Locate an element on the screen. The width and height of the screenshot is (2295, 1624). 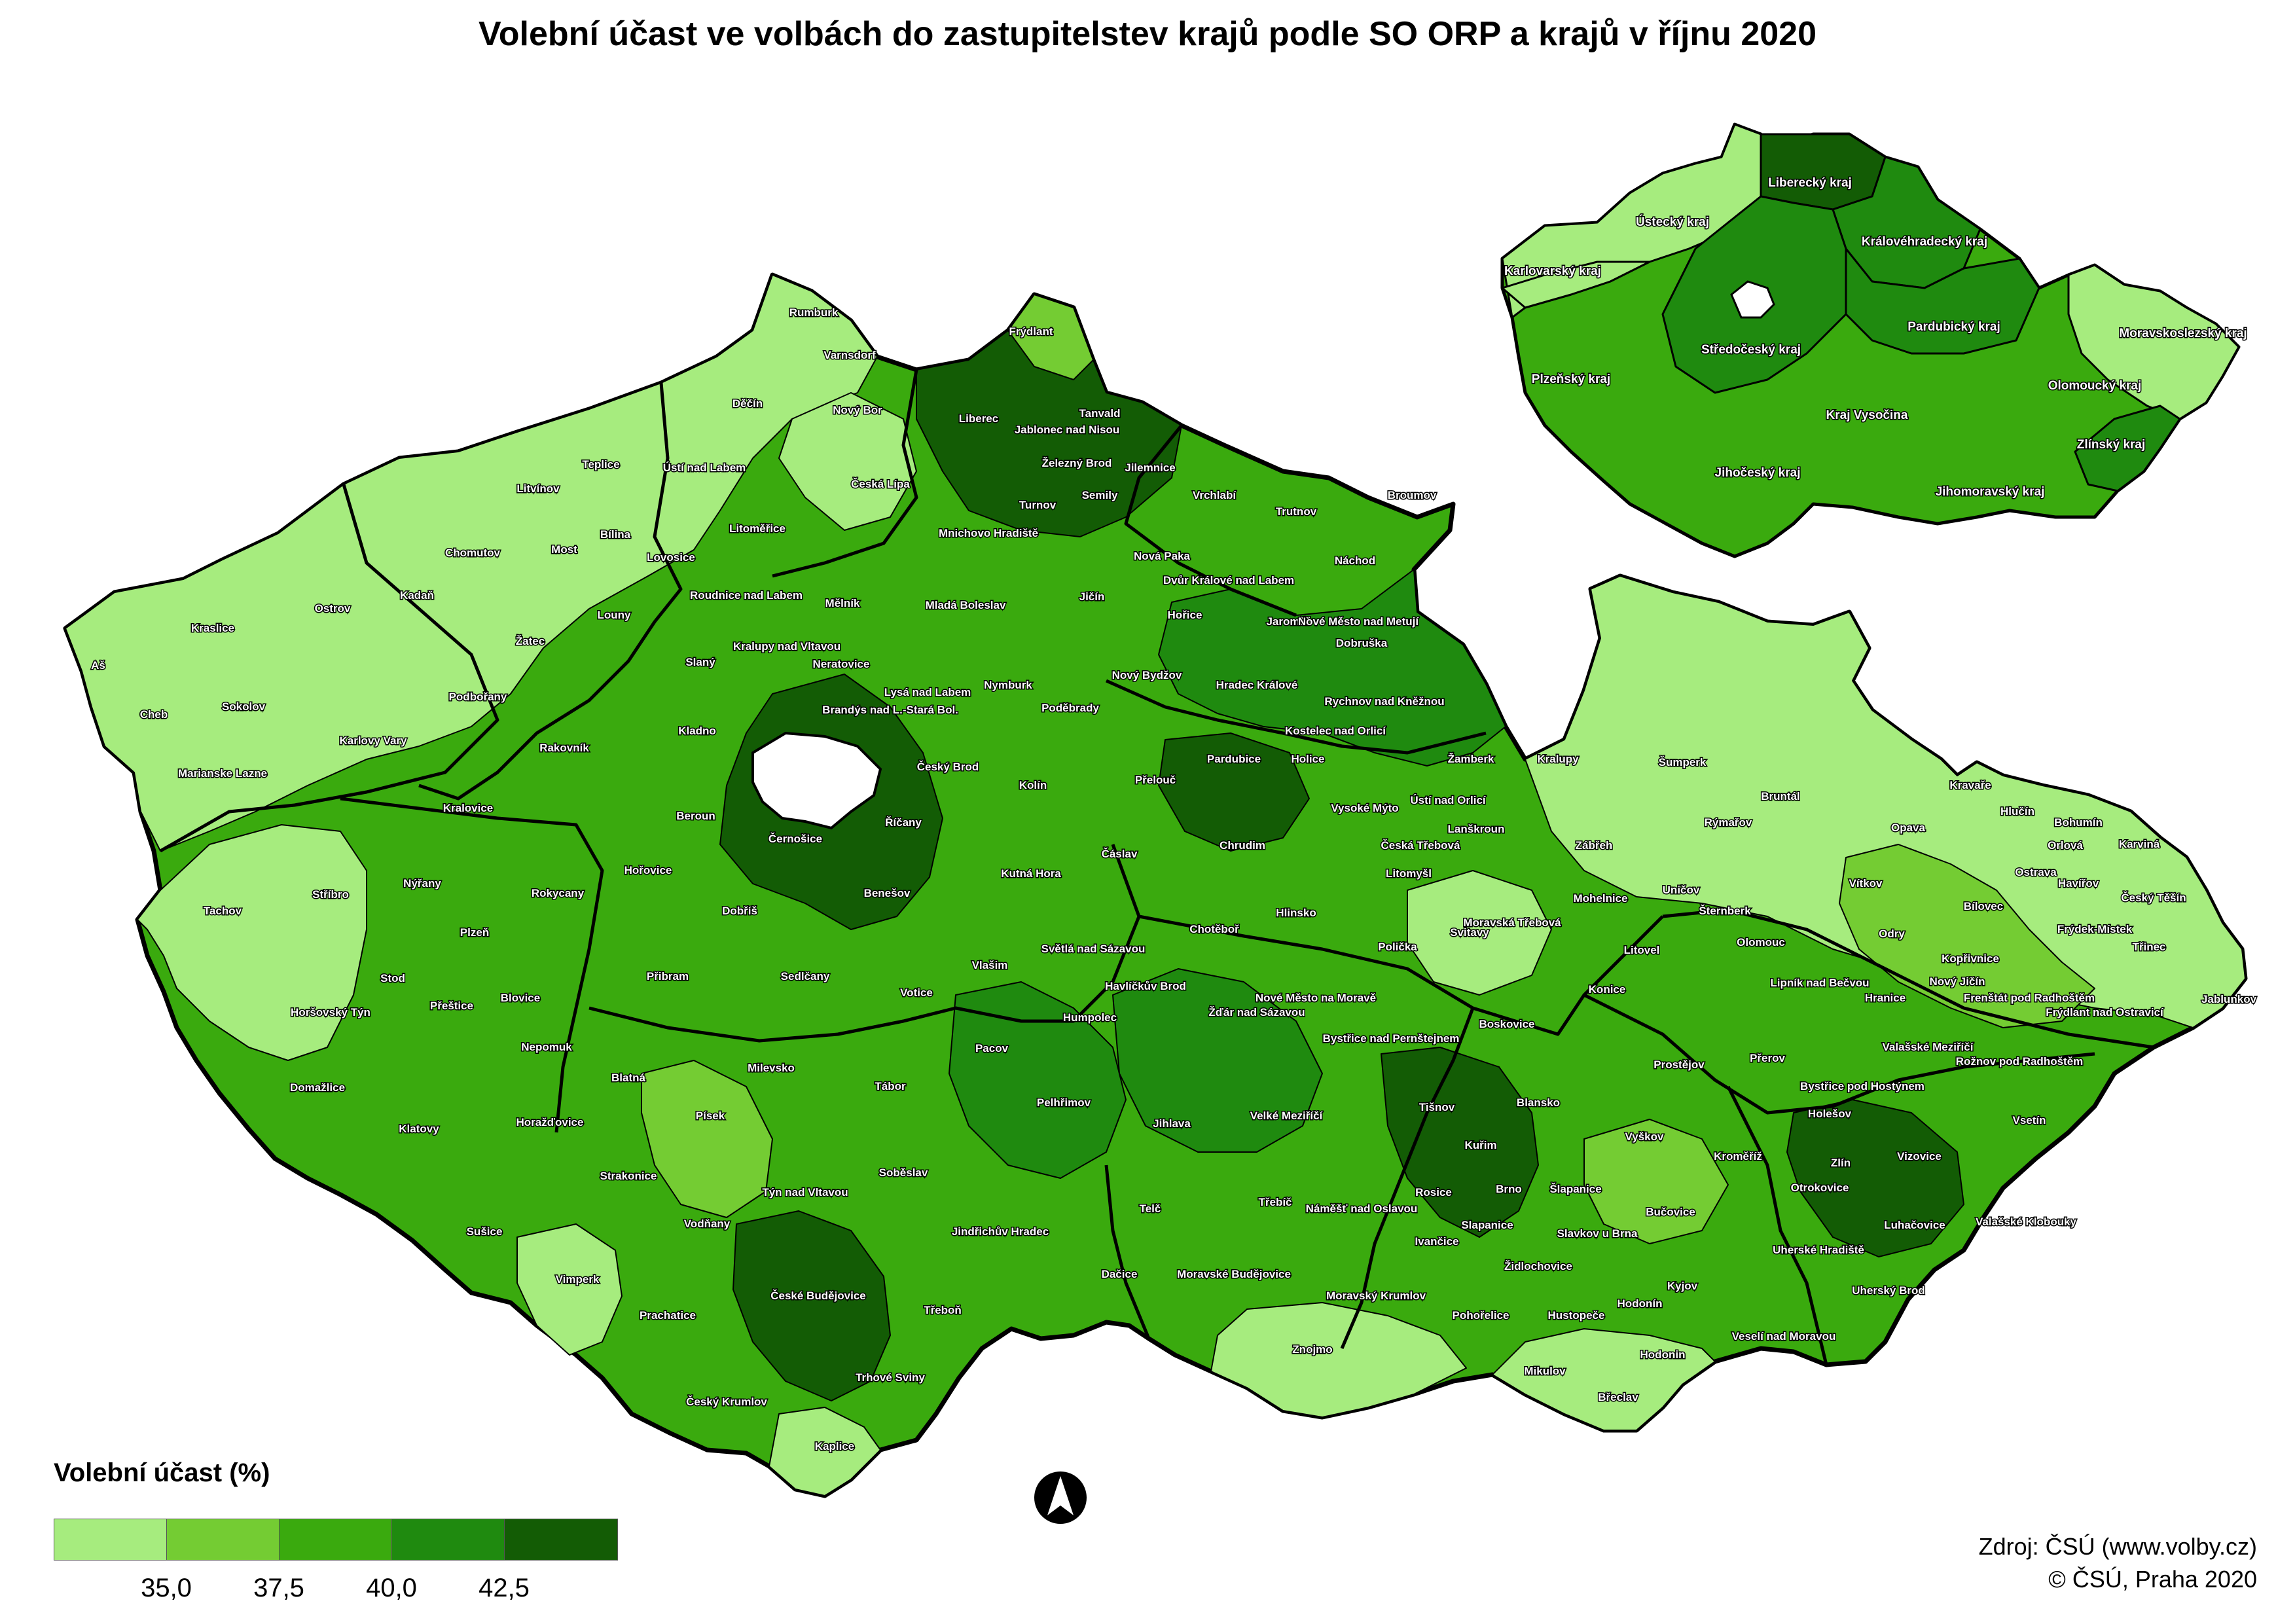
region-label: Kladno is located at coordinates (697, 731).